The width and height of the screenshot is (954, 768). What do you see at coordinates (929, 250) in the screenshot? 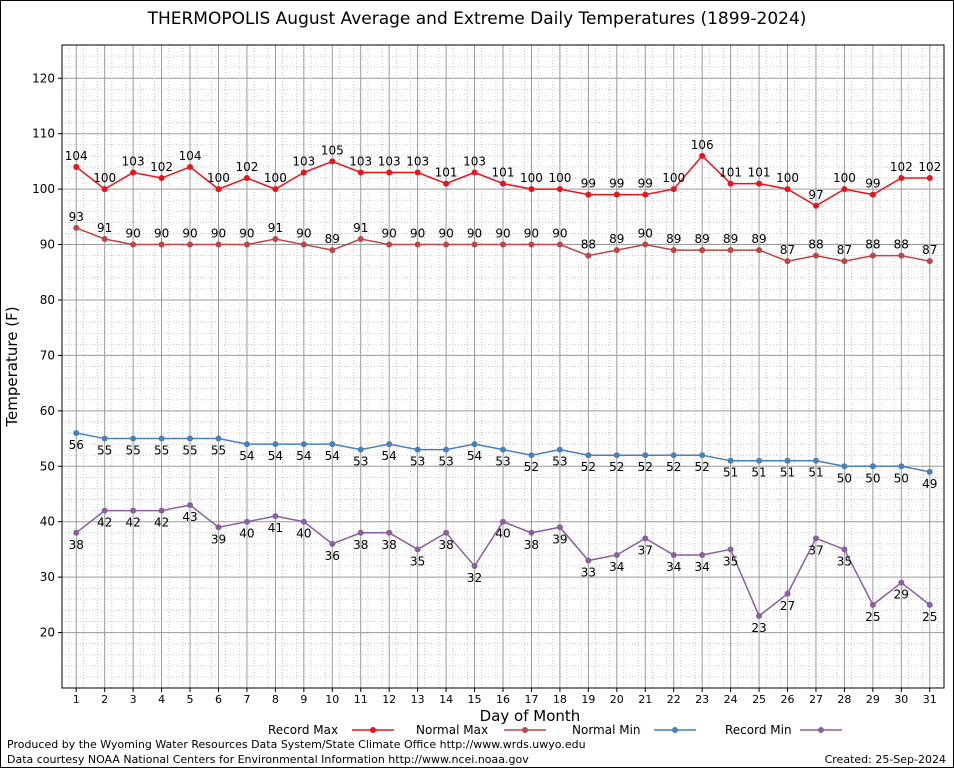
I see `data-label: 87` at bounding box center [929, 250].